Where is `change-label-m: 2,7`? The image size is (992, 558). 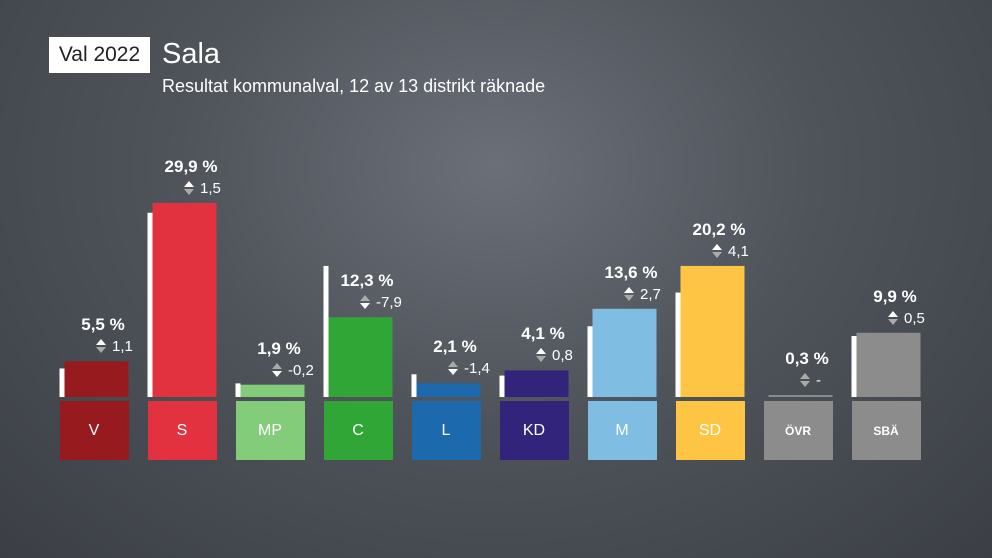 change-label-m: 2,7 is located at coordinates (642, 294).